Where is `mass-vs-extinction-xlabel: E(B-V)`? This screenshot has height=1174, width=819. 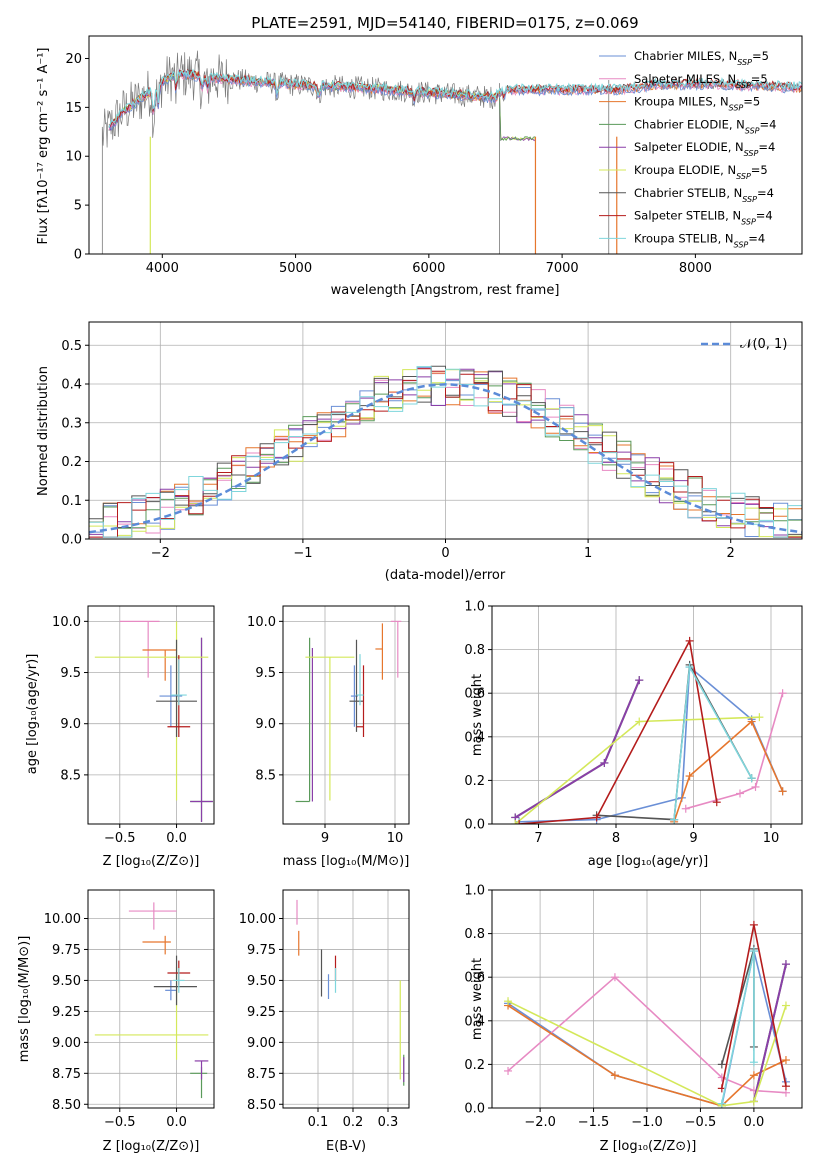
mass-vs-extinction-xlabel: E(B-V) is located at coordinates (346, 1146).